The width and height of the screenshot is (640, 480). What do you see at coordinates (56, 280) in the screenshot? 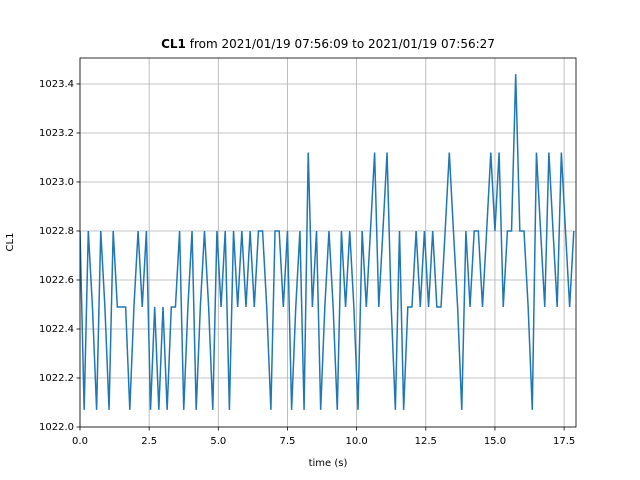
I see `y-tick-label: 1022.6` at bounding box center [56, 280].